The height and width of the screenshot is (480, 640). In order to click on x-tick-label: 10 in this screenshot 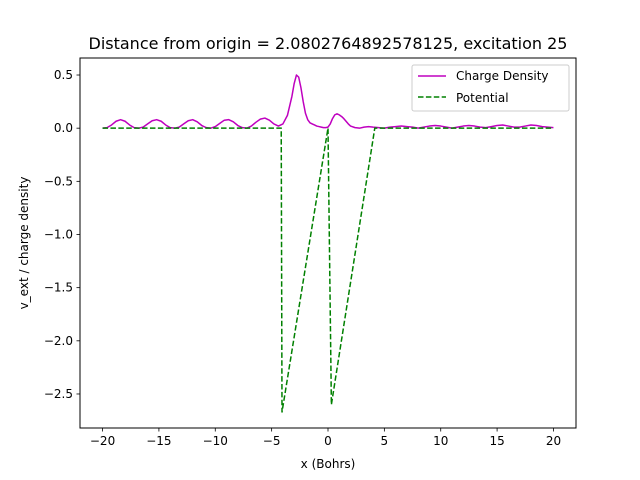, I will do `click(440, 441)`.